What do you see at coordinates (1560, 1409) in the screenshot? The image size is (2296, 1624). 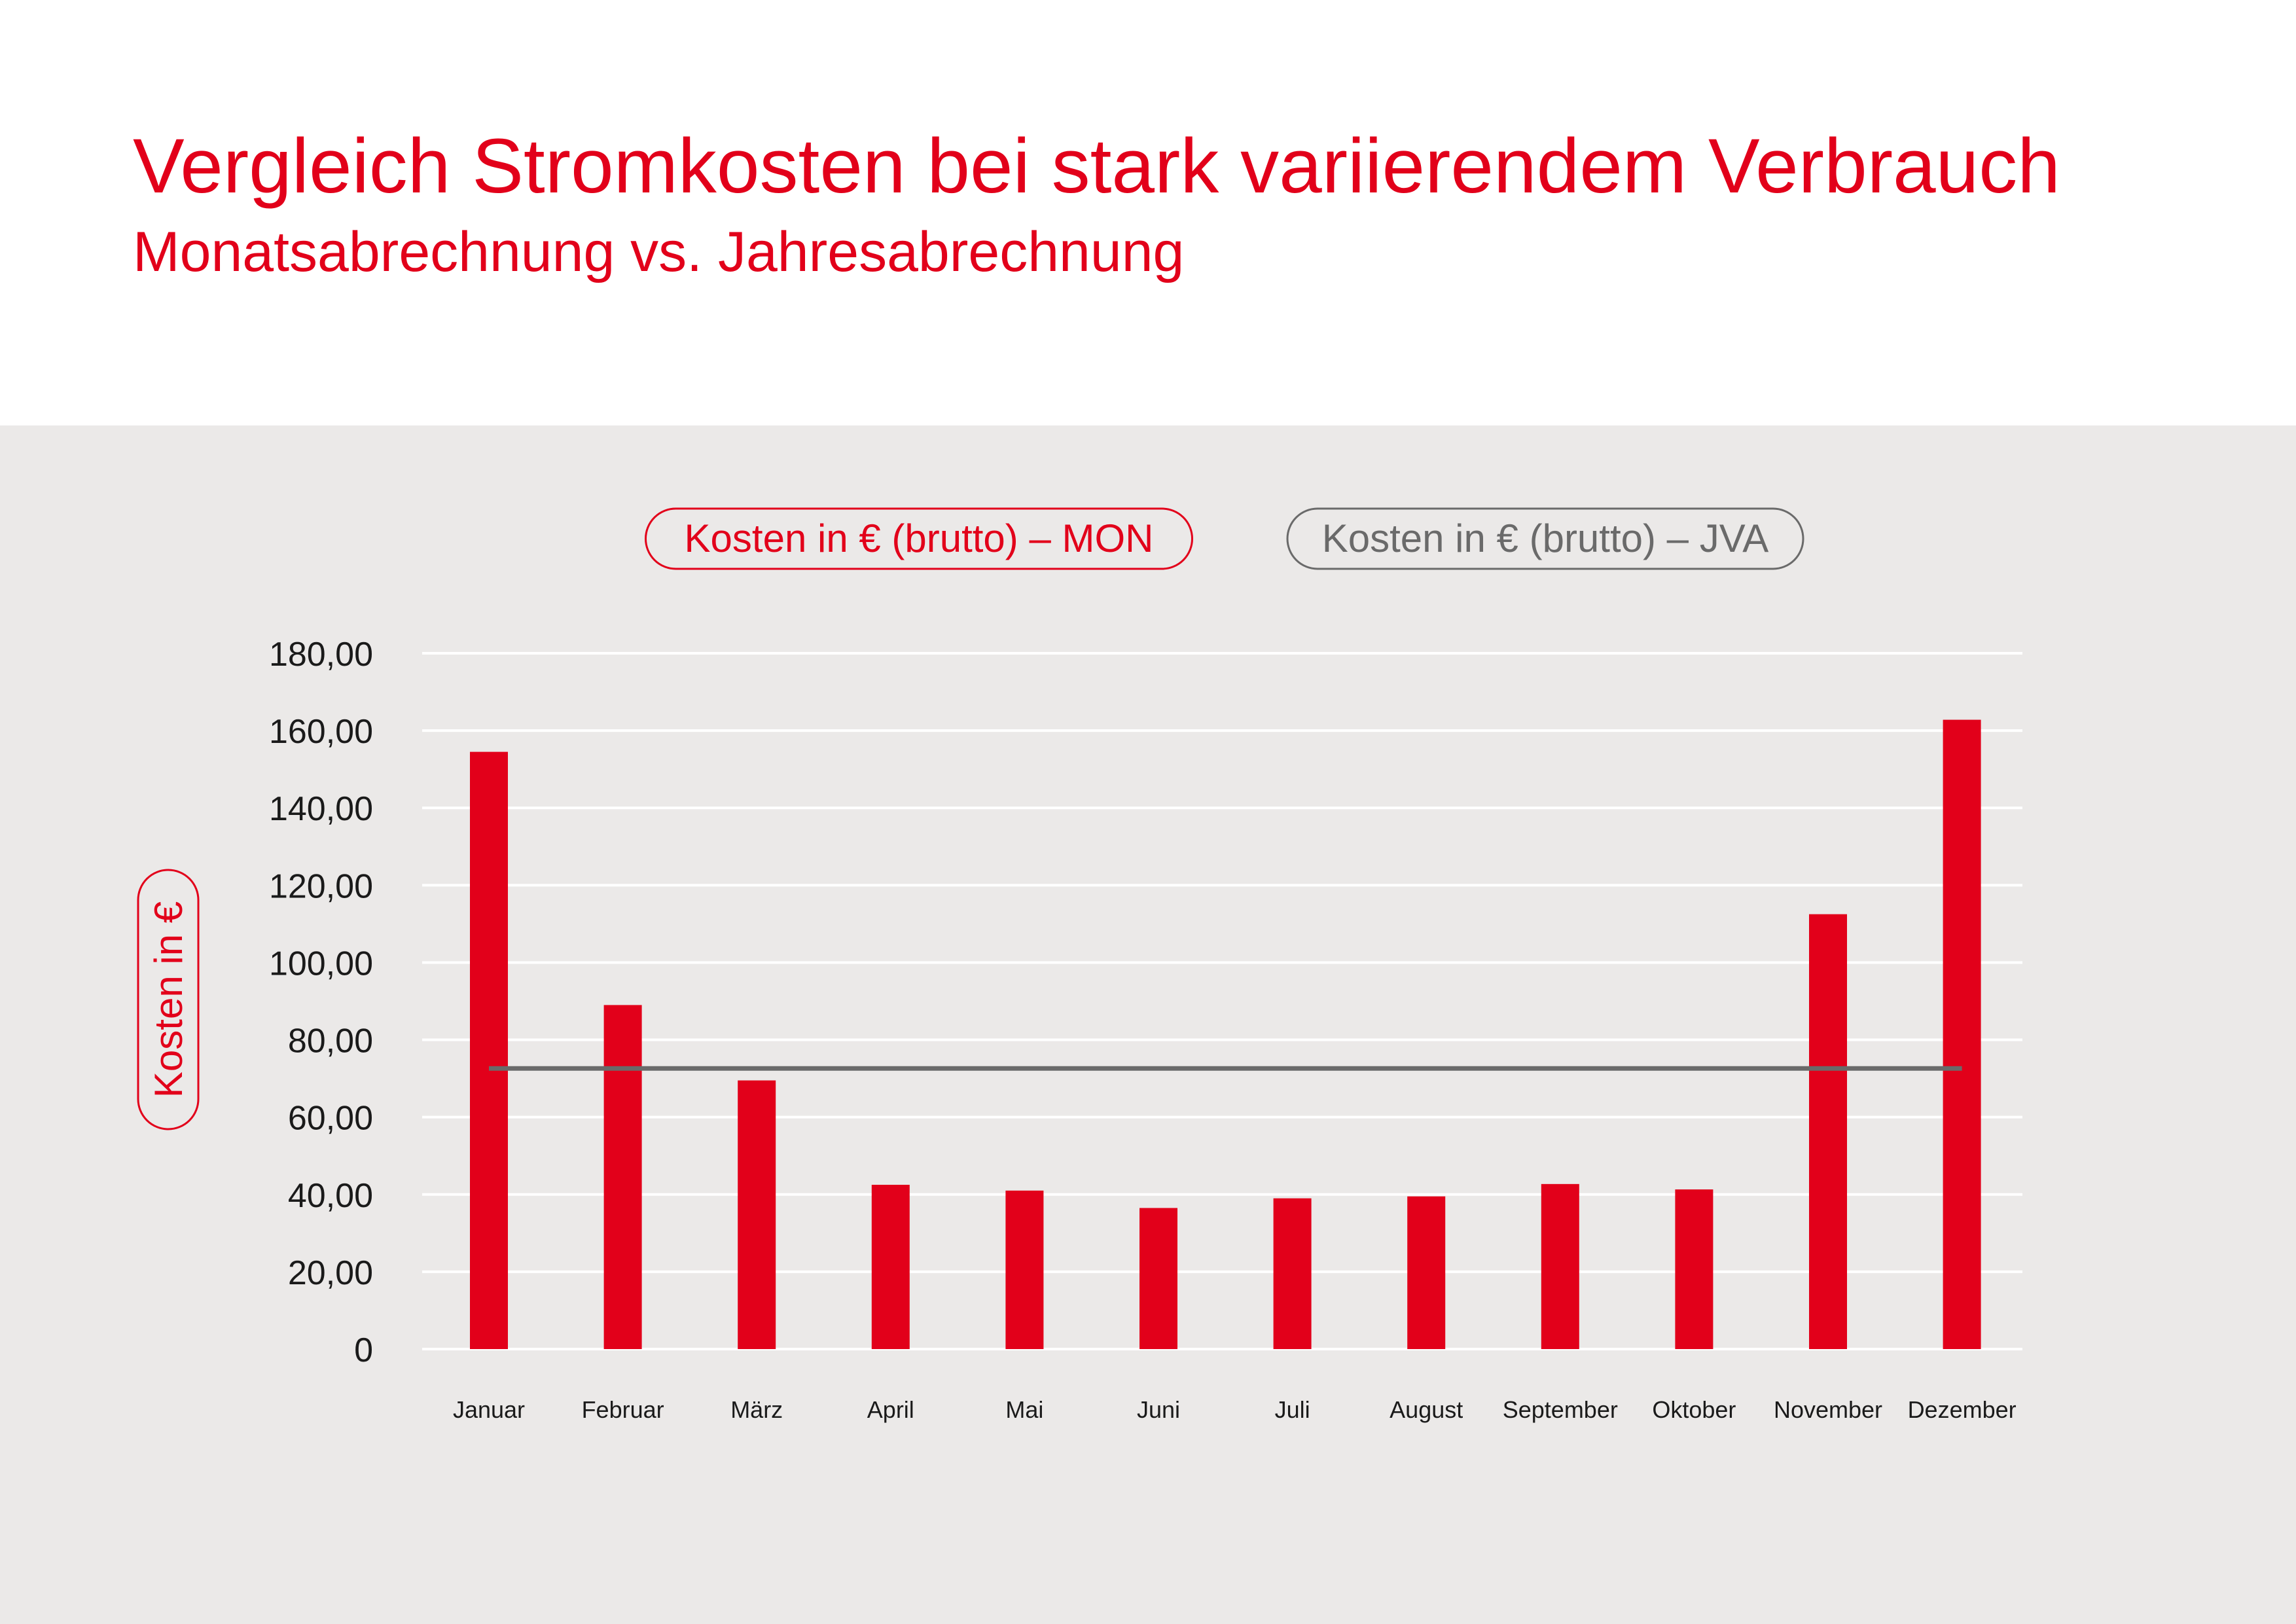 I see `x-tick-label: September` at bounding box center [1560, 1409].